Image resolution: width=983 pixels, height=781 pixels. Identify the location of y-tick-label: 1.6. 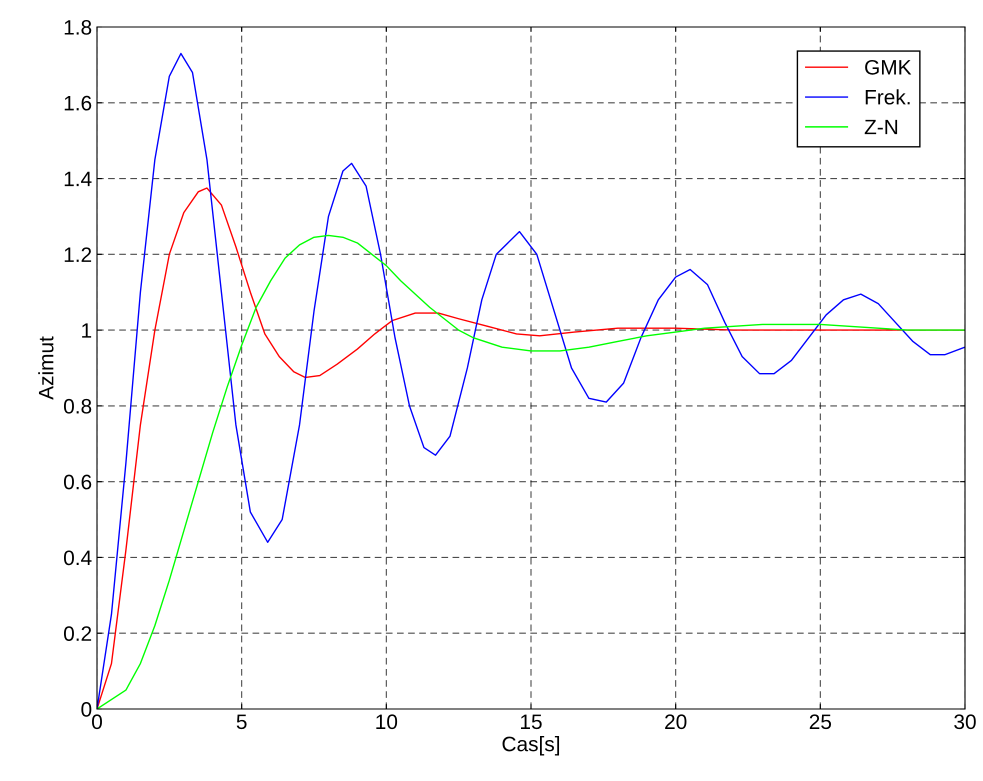
(78, 103).